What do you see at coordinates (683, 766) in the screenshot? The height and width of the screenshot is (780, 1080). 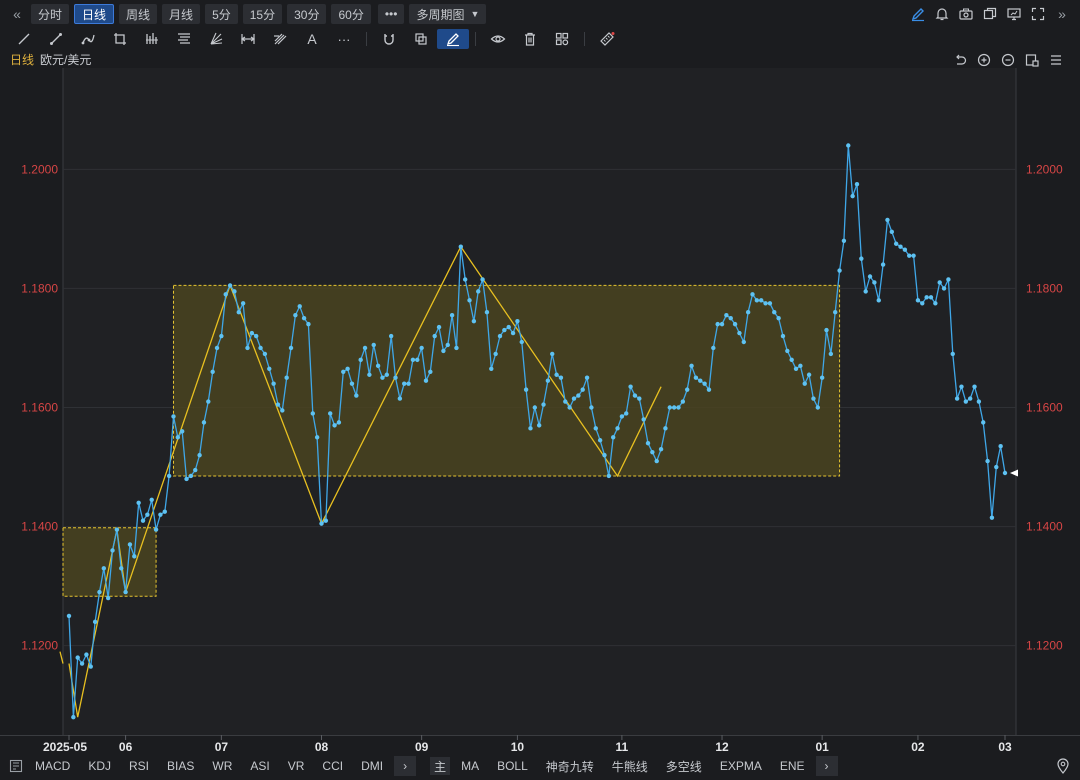 I see `indicator-tab: 多空线` at bounding box center [683, 766].